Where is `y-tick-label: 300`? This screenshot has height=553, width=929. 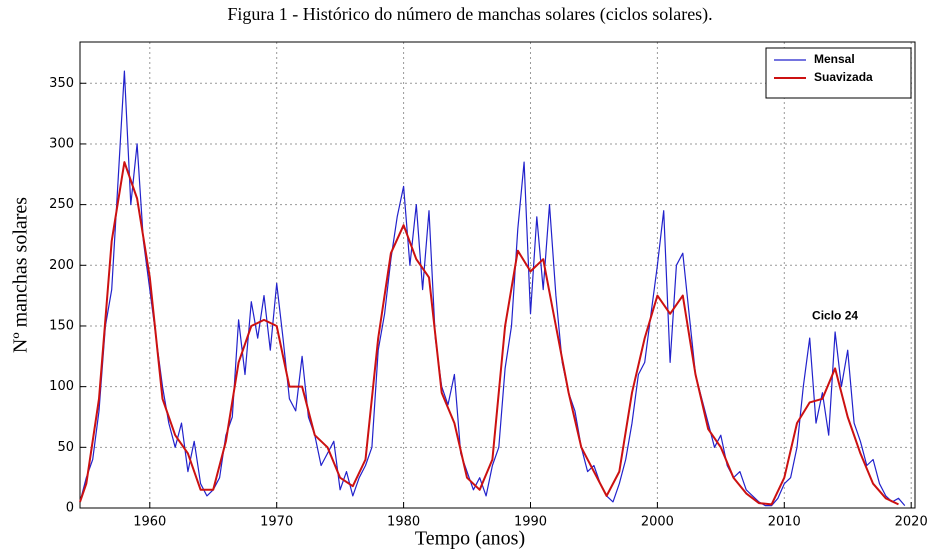 y-tick-label: 300 is located at coordinates (61, 143).